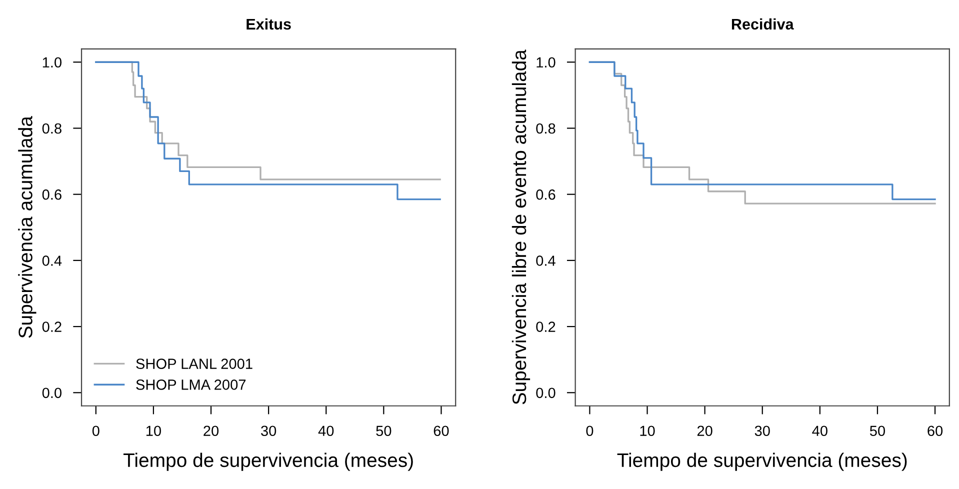 This screenshot has height=489, width=959. What do you see at coordinates (191, 385) in the screenshot?
I see `legend-label: SHOP LMA 2007` at bounding box center [191, 385].